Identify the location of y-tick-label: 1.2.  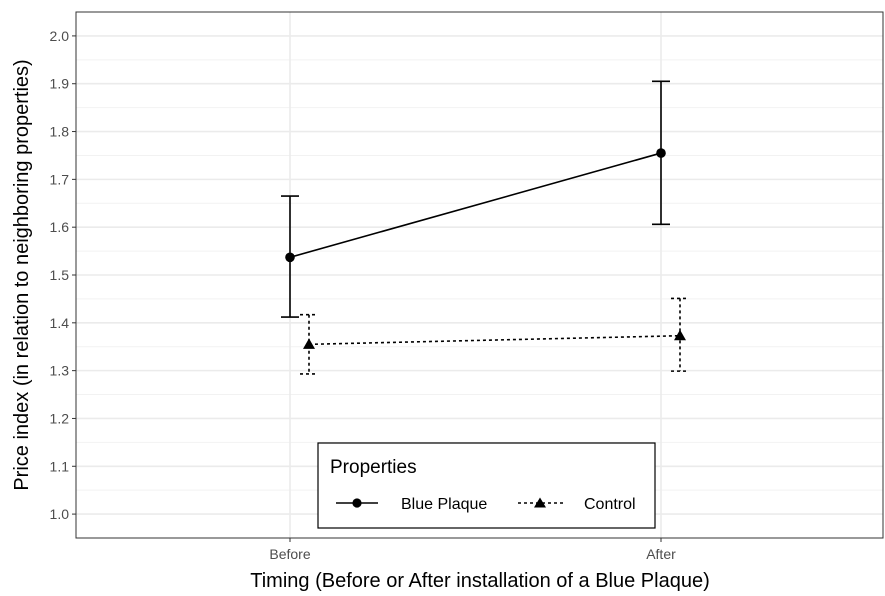
(60, 418).